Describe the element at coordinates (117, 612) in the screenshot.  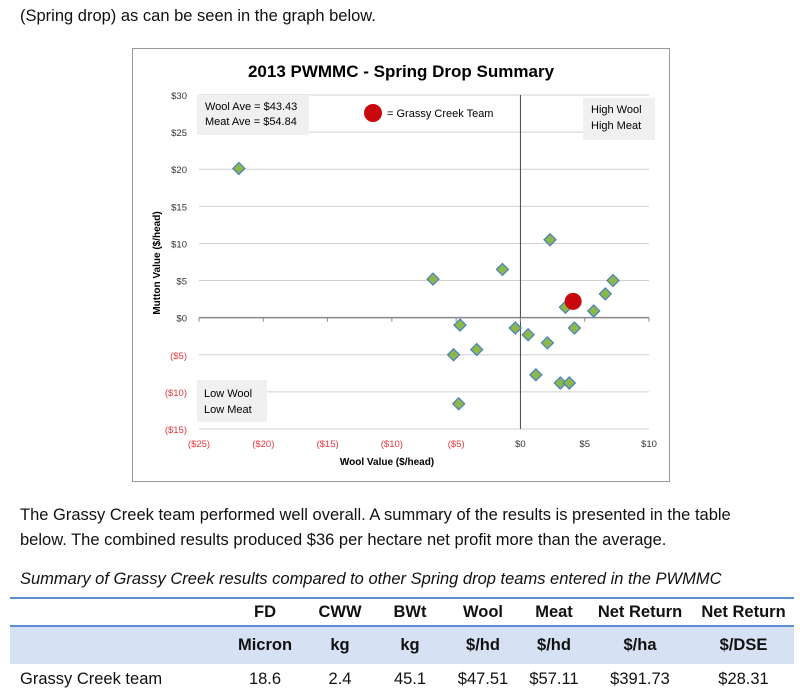
I see `header-cell` at that location.